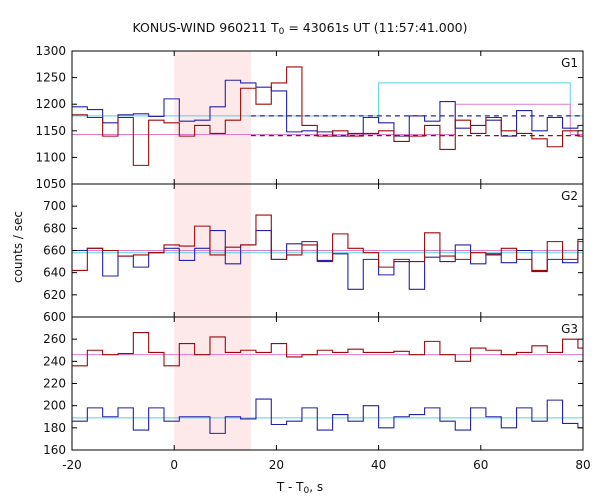 The width and height of the screenshot is (600, 500). Describe the element at coordinates (569, 196) in the screenshot. I see `panel-label-g2: G2` at that location.